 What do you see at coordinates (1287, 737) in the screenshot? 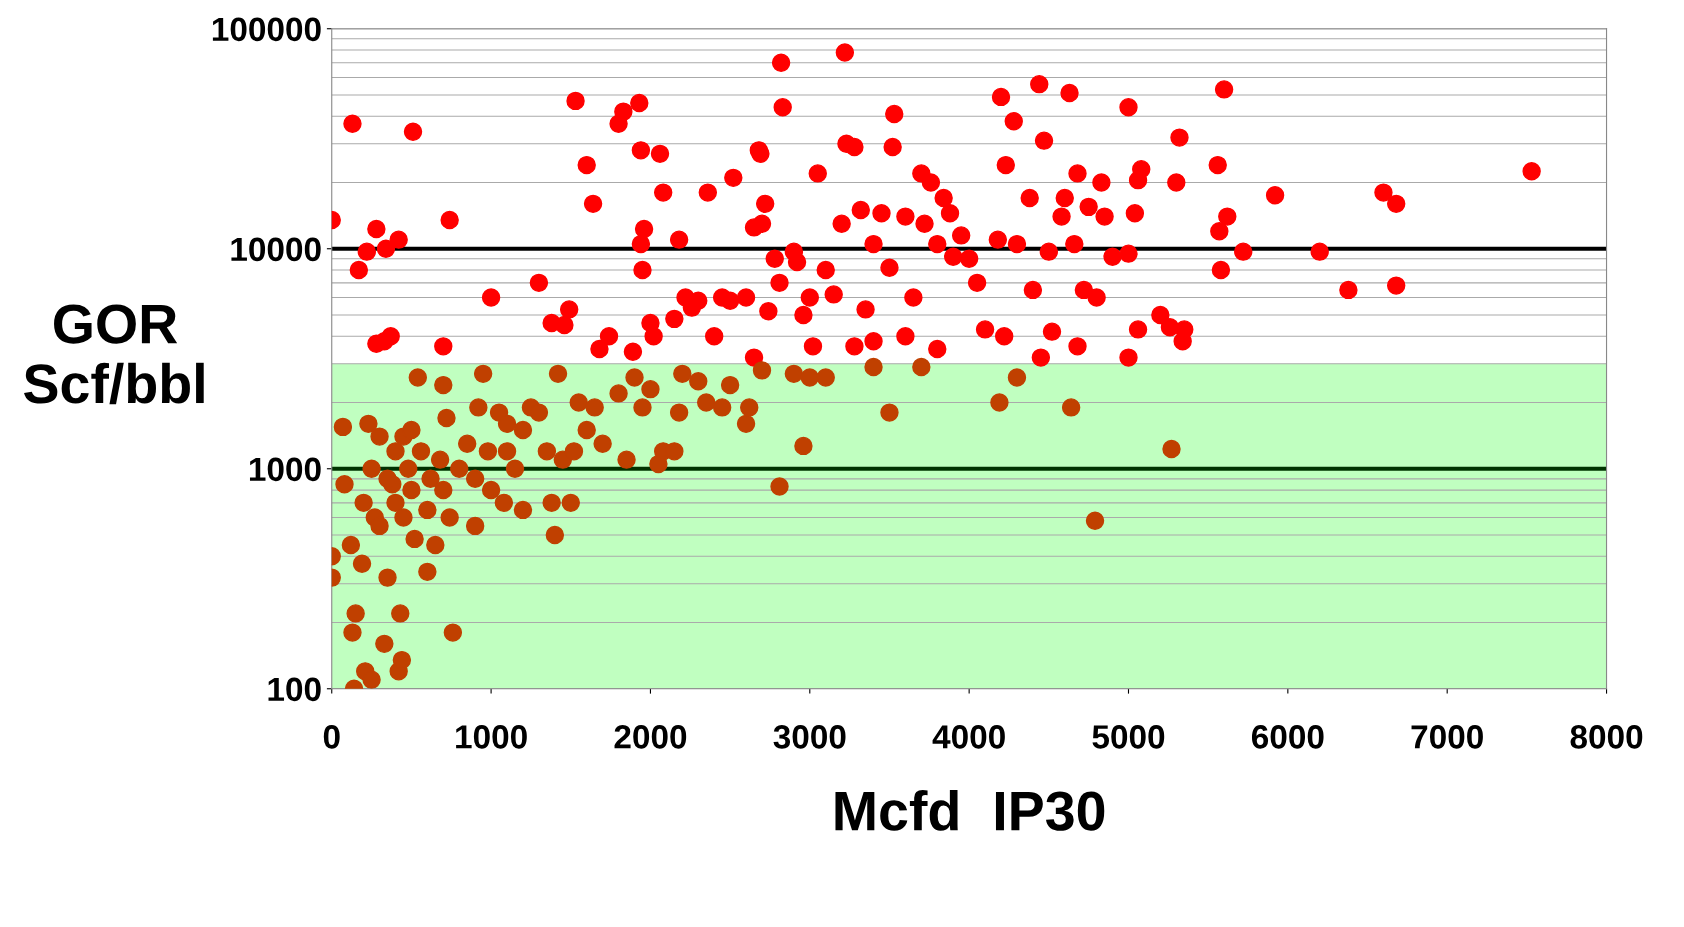
I see `x-tick-label: 6000` at bounding box center [1287, 737].